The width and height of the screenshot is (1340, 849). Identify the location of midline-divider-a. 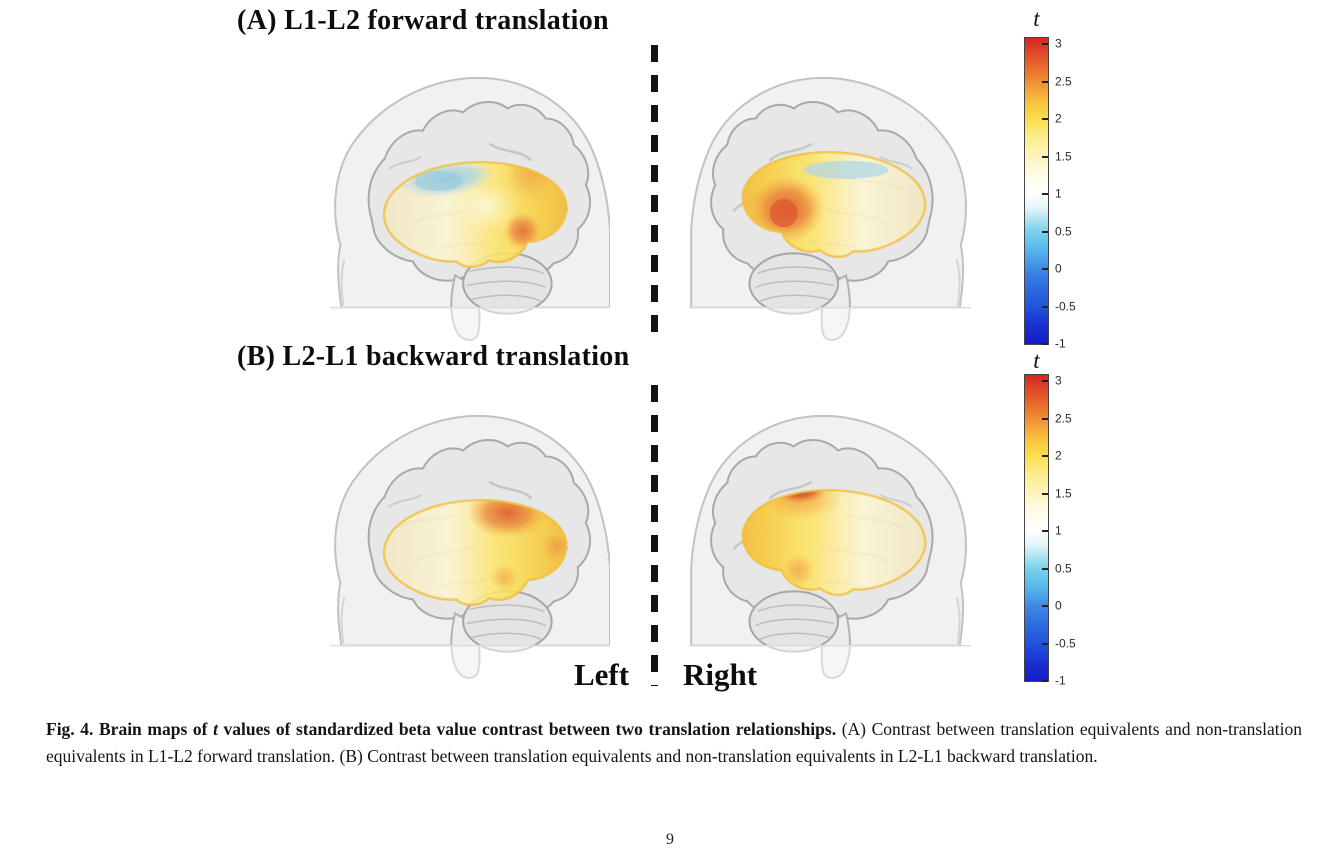
(654, 193).